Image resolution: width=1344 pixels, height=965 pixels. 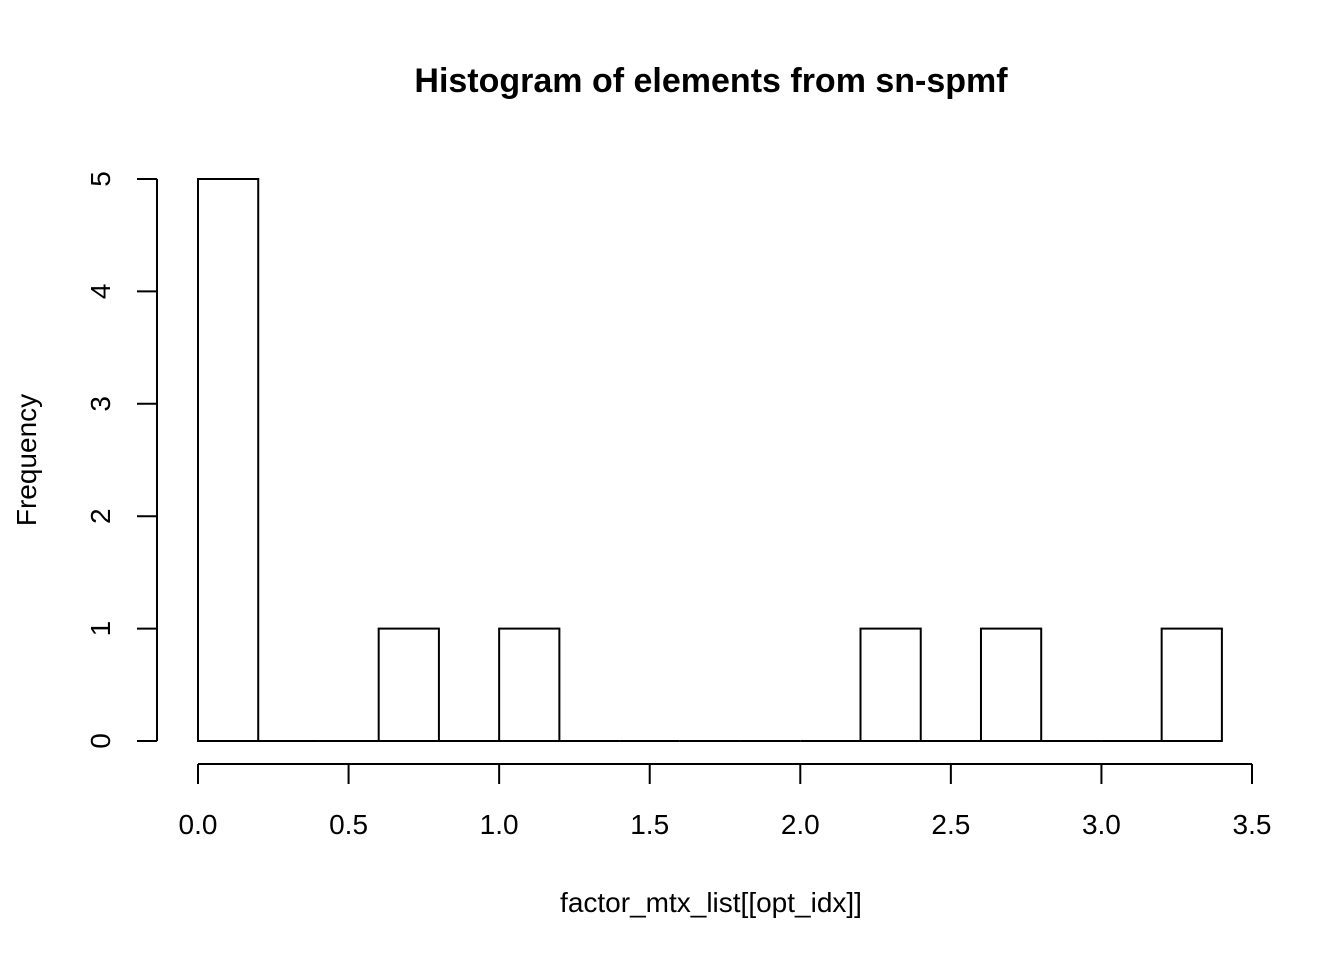 I want to click on x-axis: 0.0 0.5 1.0 1.5 2.0 2.5 3.0 3.5, so click(x=725, y=801).